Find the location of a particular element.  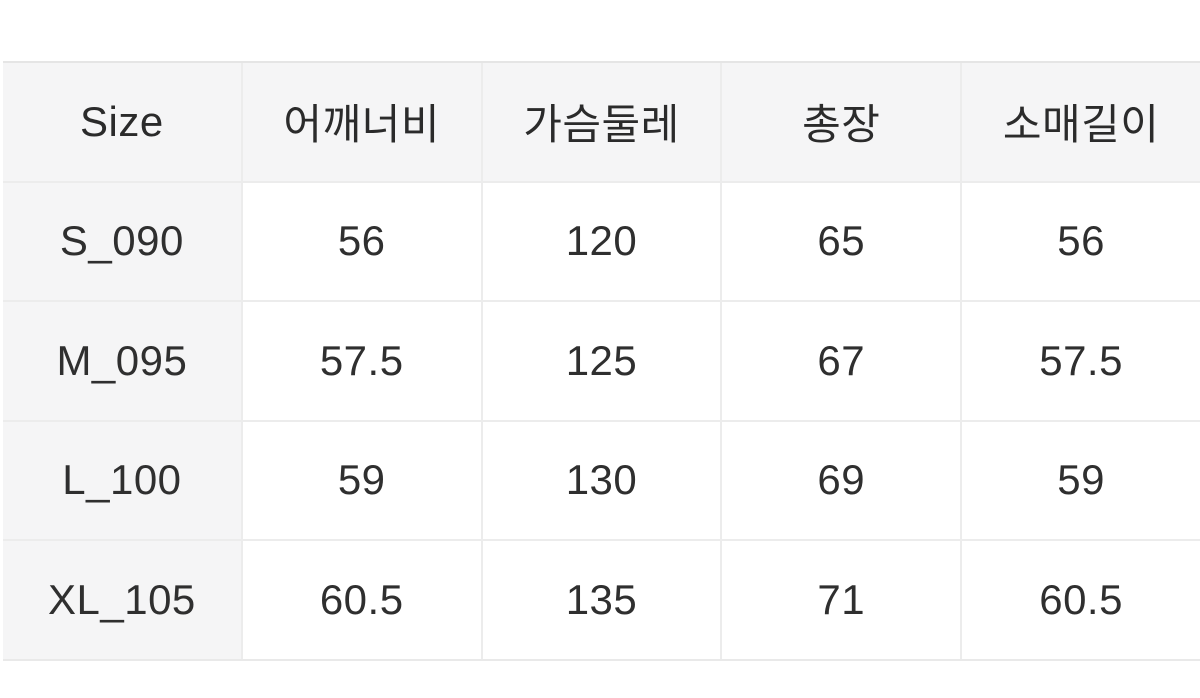

top-margin is located at coordinates (600, 30).